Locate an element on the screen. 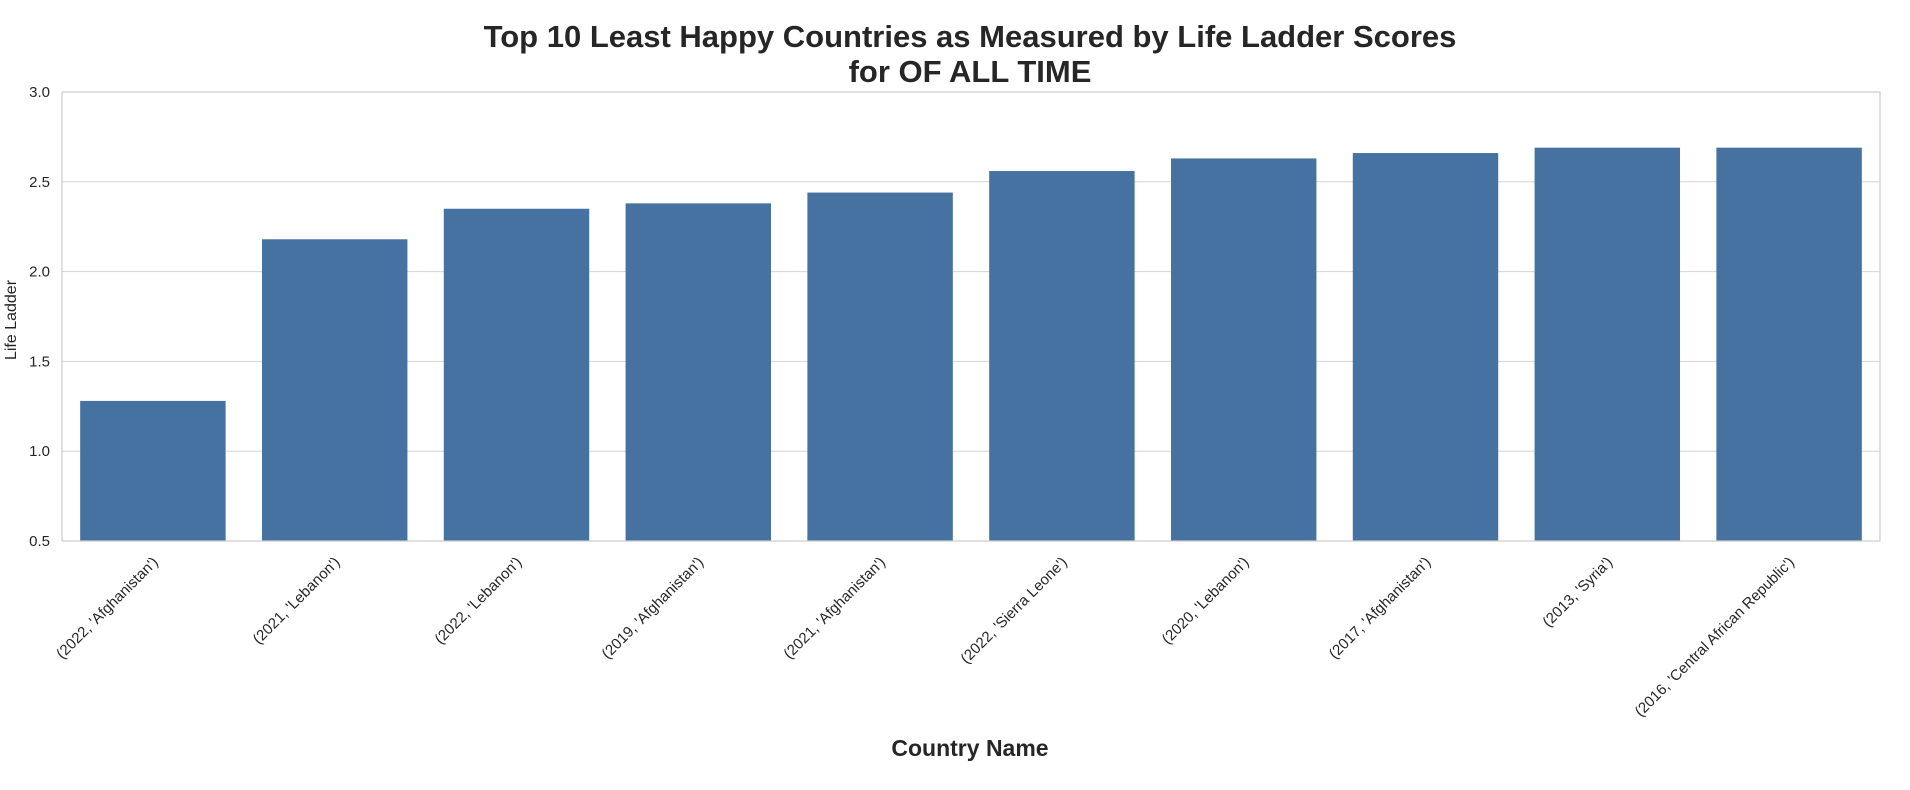 Image resolution: width=1910 pixels, height=790 pixels. x-tick-label: (2022, 'Lebanon') is located at coordinates (478, 601).